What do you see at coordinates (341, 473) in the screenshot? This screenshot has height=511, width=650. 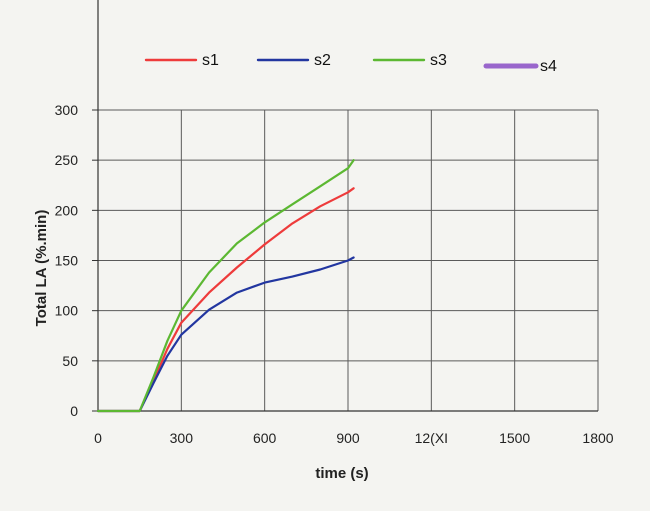 I see `x-axis-title: time (s)` at bounding box center [341, 473].